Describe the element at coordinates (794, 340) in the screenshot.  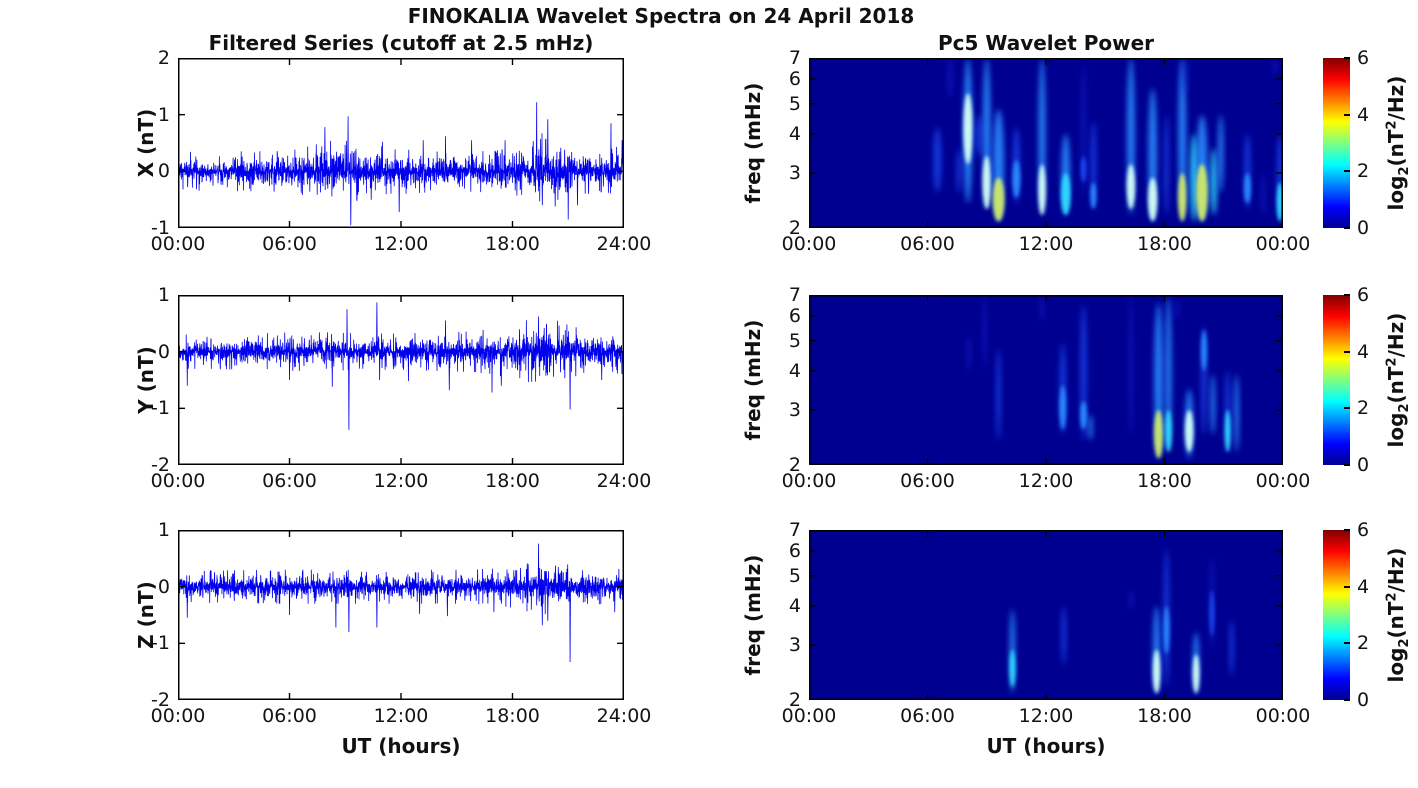
I see `y-tick-label: 5` at that location.